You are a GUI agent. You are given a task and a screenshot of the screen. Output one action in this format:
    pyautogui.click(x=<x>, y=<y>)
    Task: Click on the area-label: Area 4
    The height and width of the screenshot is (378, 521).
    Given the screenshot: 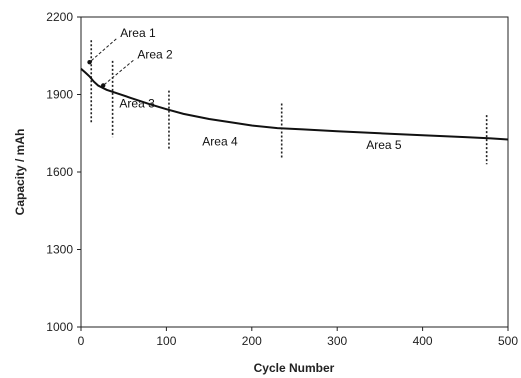 What is the action you would take?
    pyautogui.click(x=220, y=141)
    